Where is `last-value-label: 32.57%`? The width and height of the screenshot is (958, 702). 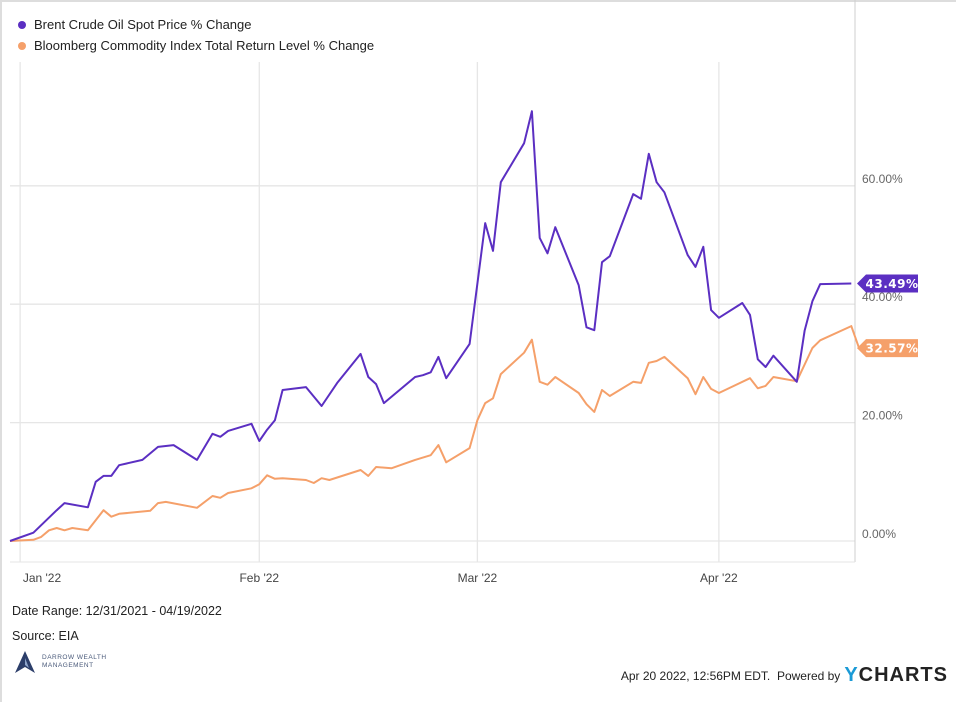
last-value-label: 32.57% is located at coordinates (892, 349).